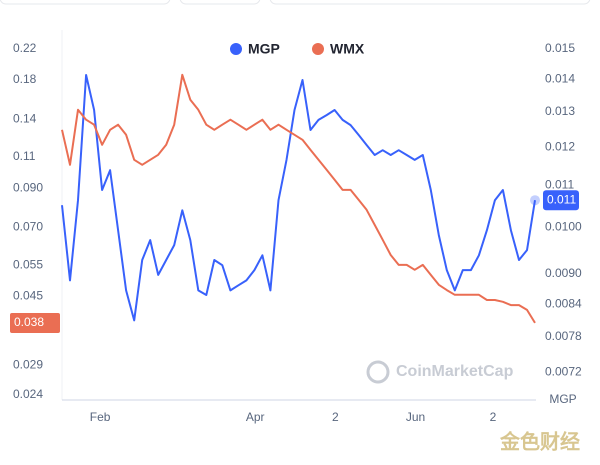 The height and width of the screenshot is (465, 600). I want to click on legend-label: WMX, so click(347, 49).